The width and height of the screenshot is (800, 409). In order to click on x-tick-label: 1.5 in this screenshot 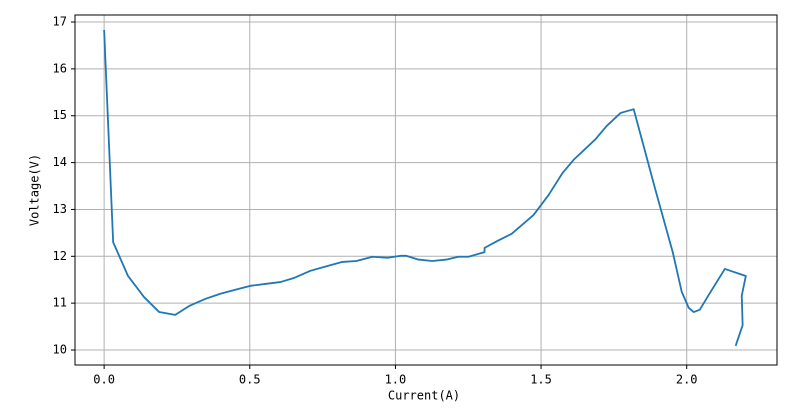, I will do `click(541, 380)`.